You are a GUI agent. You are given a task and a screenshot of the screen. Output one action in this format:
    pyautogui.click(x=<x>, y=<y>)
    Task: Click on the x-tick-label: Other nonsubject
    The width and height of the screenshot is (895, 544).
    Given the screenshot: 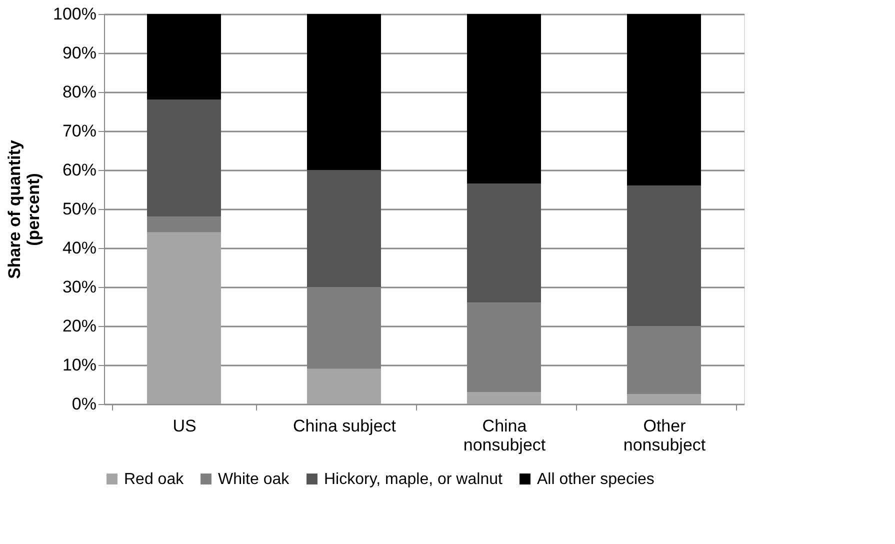 What is the action you would take?
    pyautogui.click(x=664, y=435)
    